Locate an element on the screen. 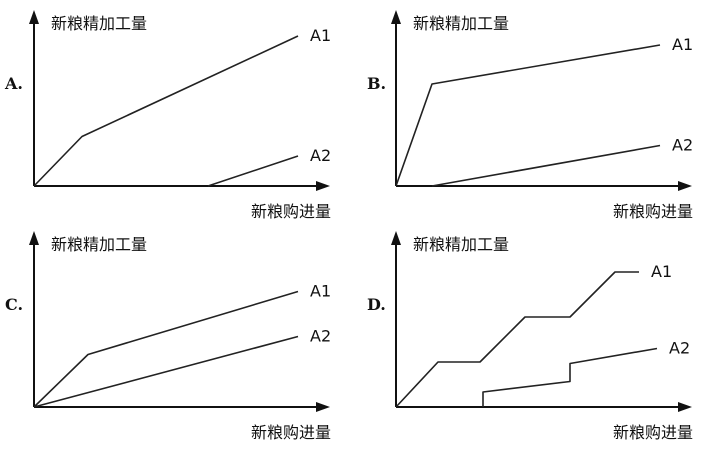 This screenshot has height=457, width=708. option-label: C. is located at coordinates (14, 304).